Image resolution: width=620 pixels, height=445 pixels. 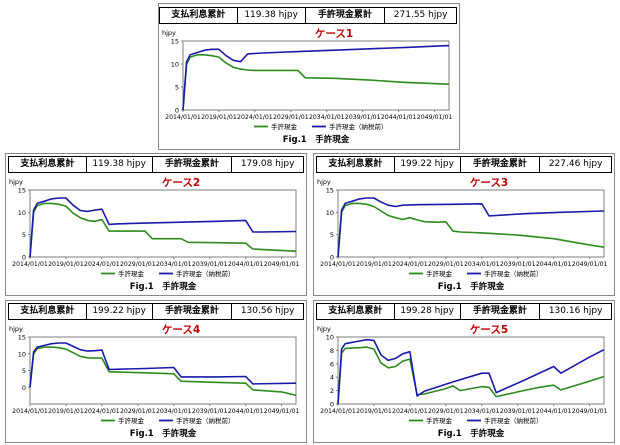 What do you see at coordinates (267, 164) in the screenshot?
I see `cash-total-value: 179.08 hjpy` at bounding box center [267, 164].